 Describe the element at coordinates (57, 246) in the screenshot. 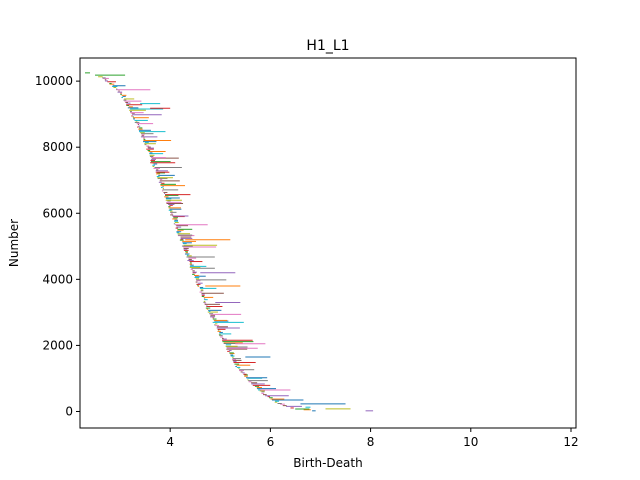

I see `y-axis: 0 2000 4000 6000 8000 10000` at that location.